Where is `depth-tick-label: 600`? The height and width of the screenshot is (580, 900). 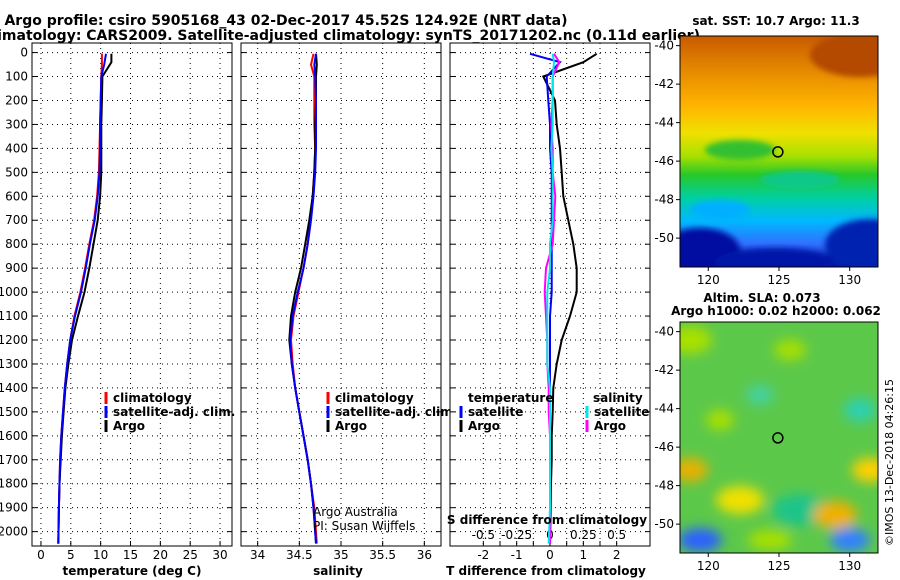 depth-tick-label: 600 is located at coordinates (16, 196).